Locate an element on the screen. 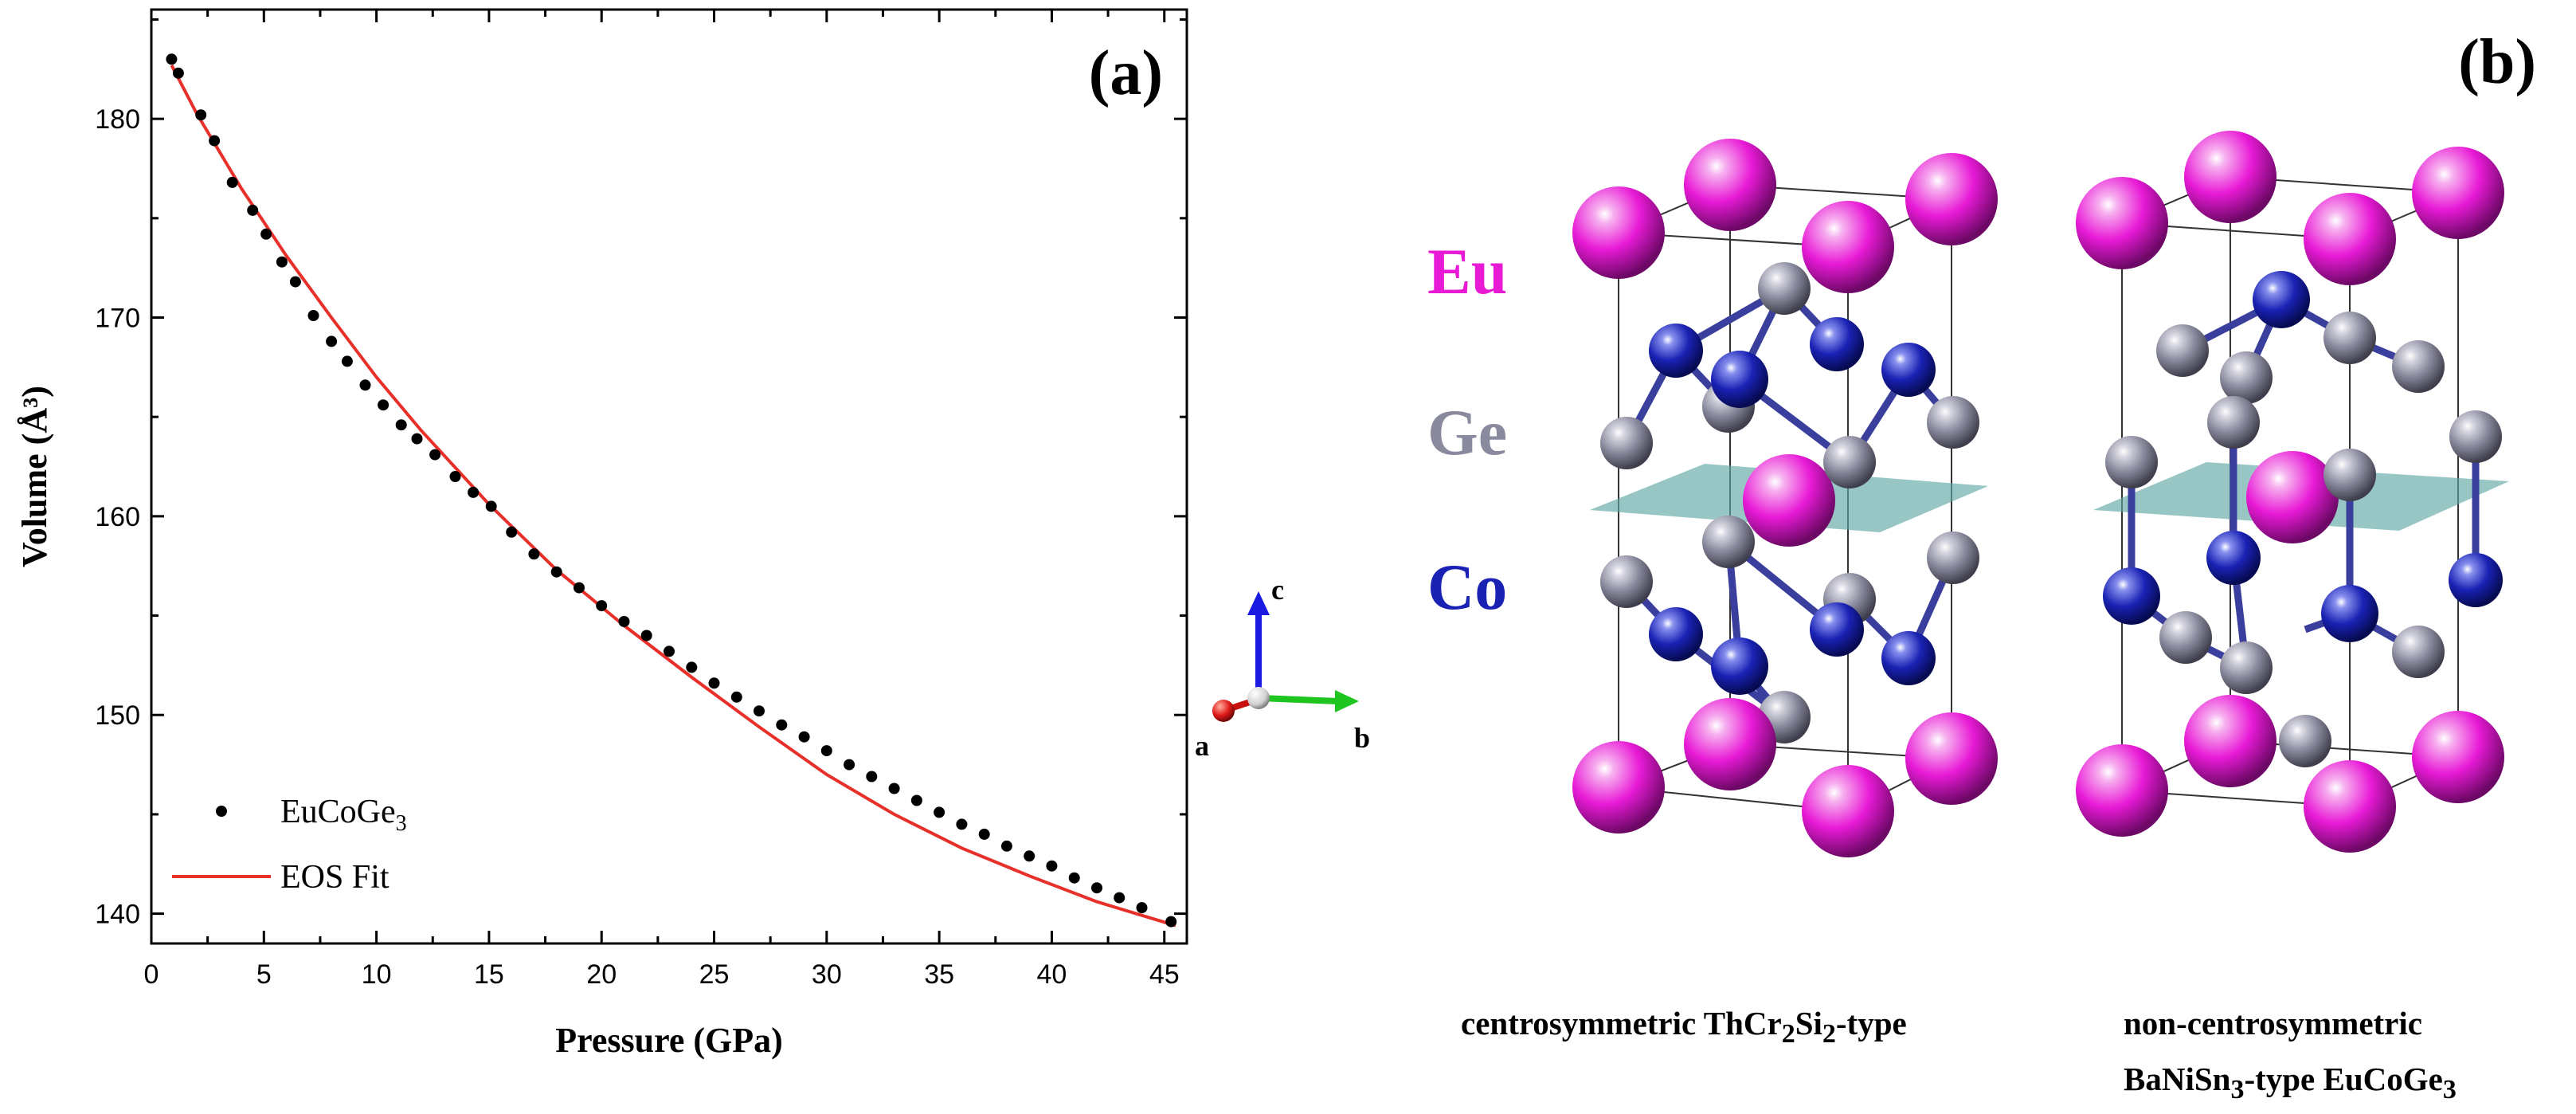 The image size is (2576, 1114). x-tick-label: 30 is located at coordinates (827, 974).